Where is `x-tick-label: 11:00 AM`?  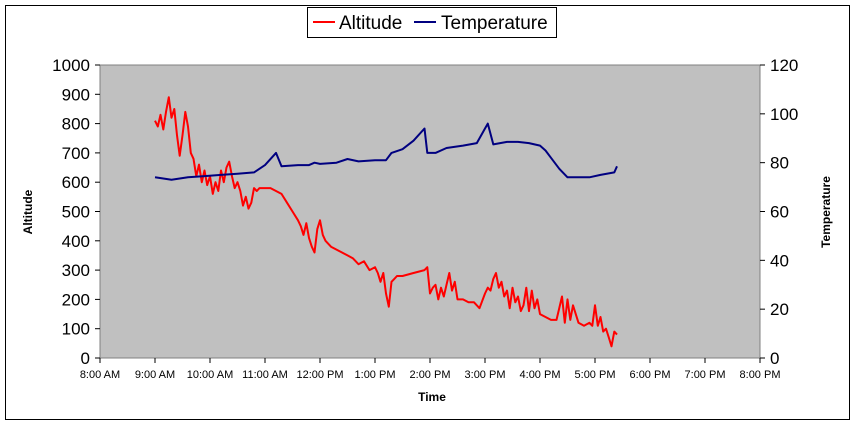 x-tick-label: 11:00 AM is located at coordinates (265, 375).